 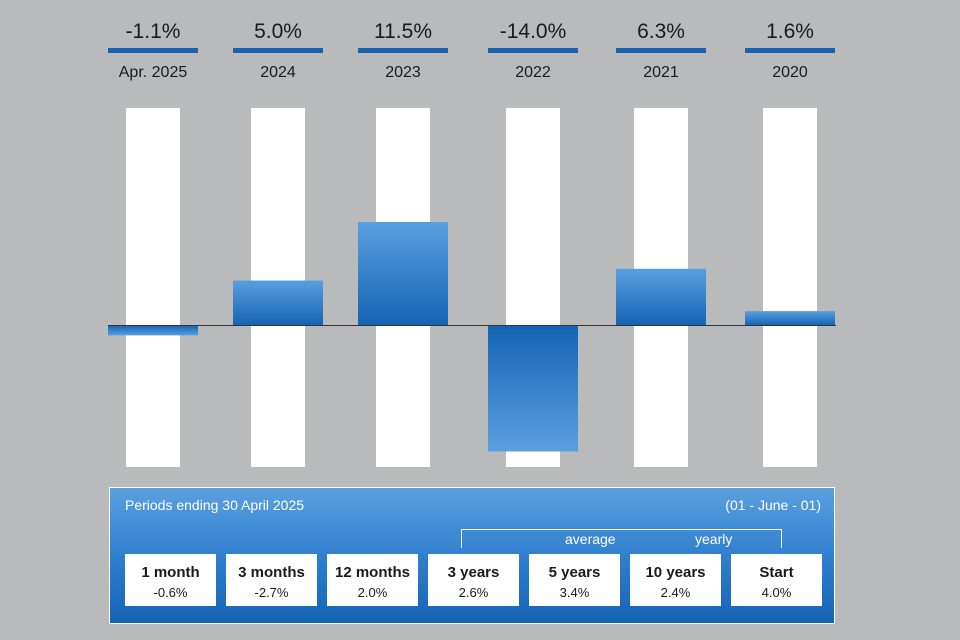 I want to click on category-label: 2021, so click(x=661, y=72).